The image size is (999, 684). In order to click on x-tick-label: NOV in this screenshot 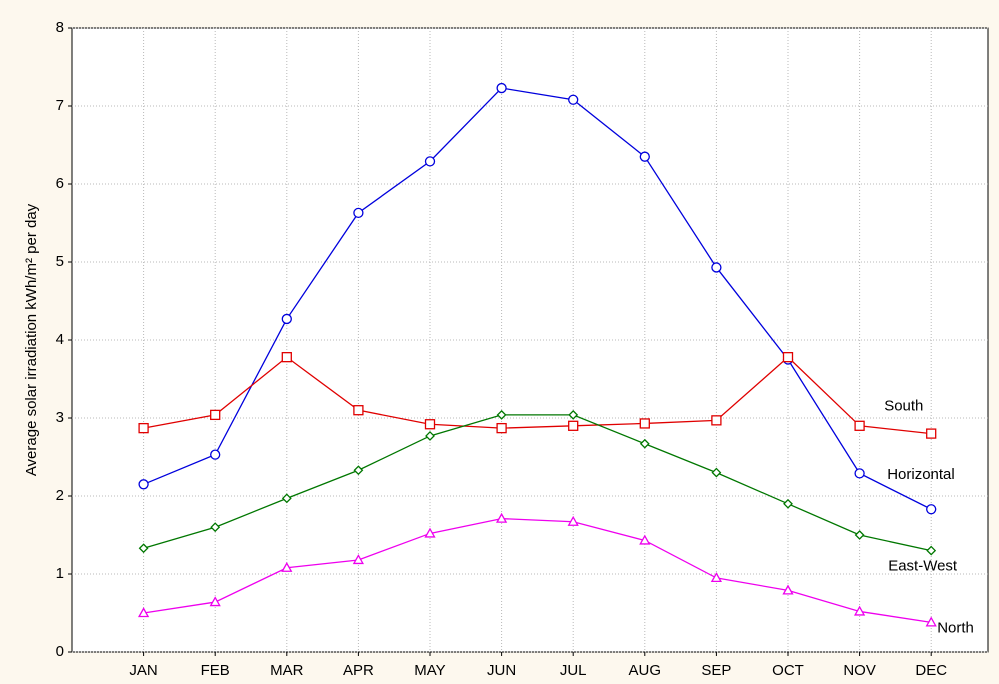, I will do `click(859, 670)`.